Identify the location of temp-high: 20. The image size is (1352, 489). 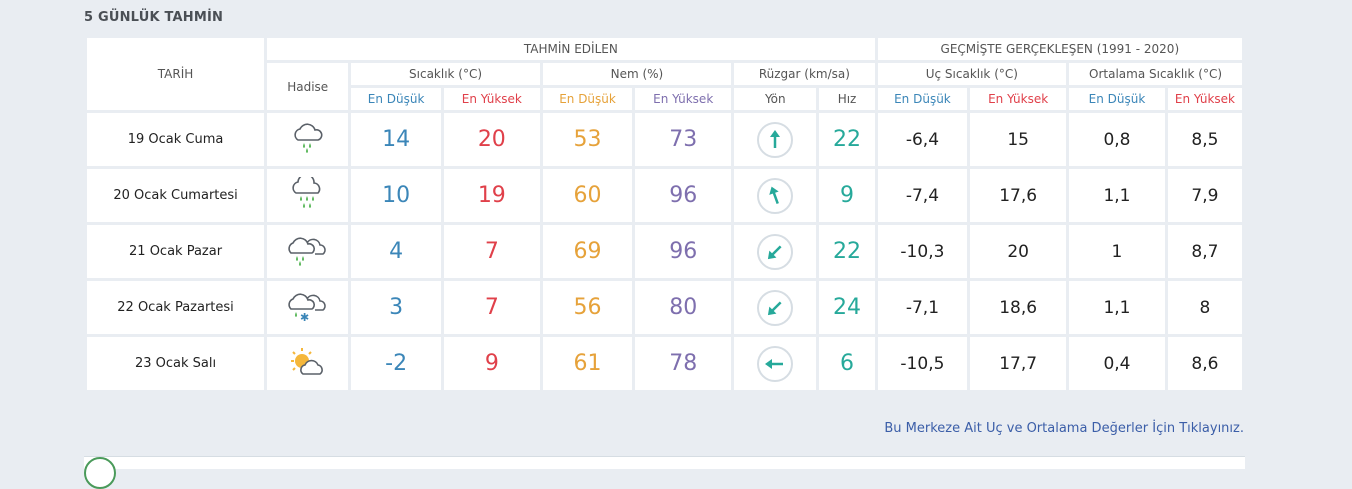
(491, 139).